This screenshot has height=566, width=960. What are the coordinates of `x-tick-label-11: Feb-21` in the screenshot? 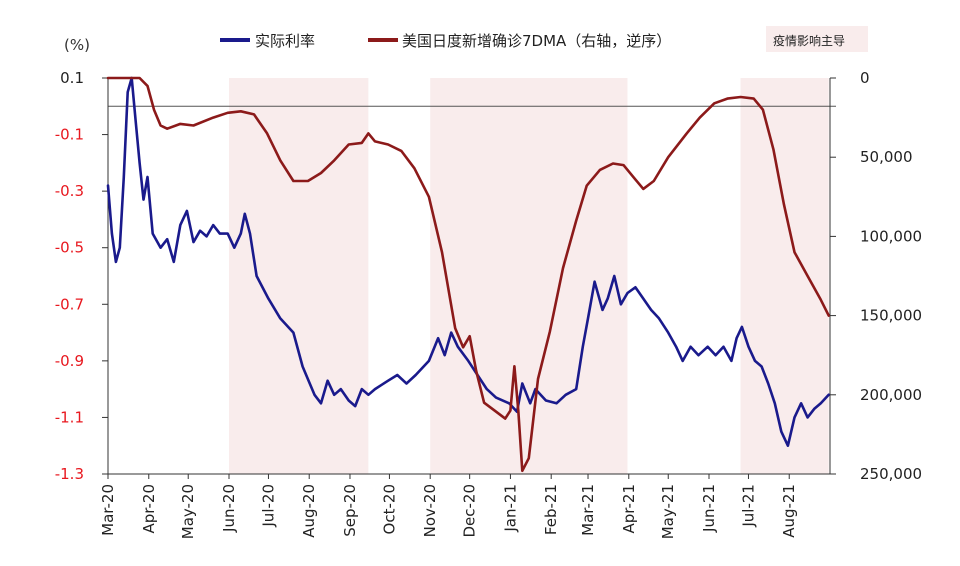 It's located at (551, 509).